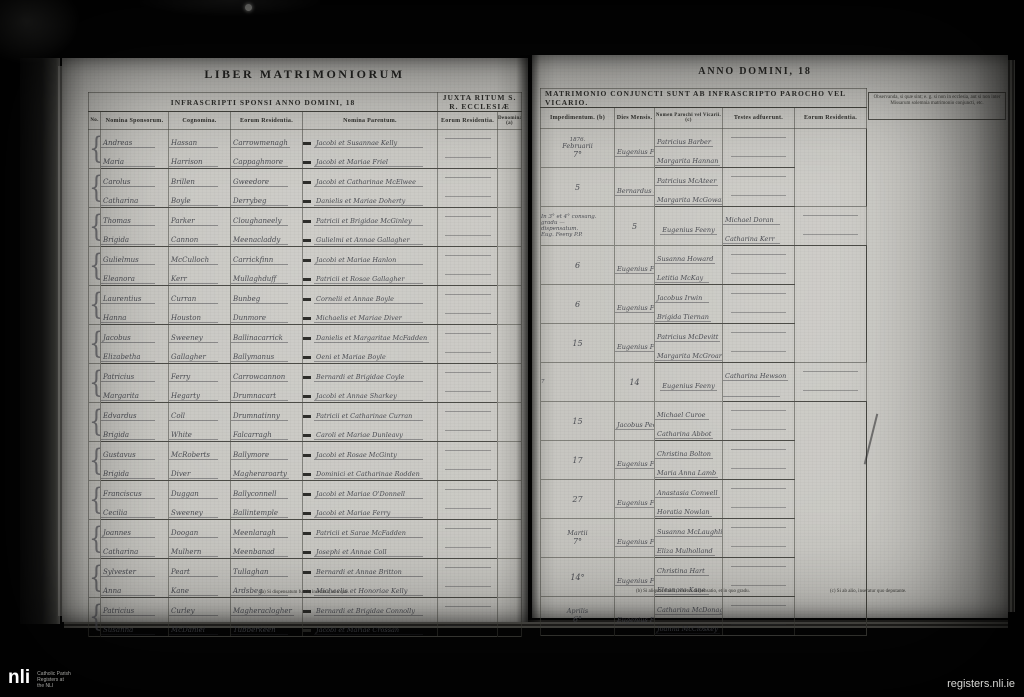 The image size is (1024, 697). Describe the element at coordinates (134, 549) in the screenshot. I see `bride-name-cell: Catharina` at that location.